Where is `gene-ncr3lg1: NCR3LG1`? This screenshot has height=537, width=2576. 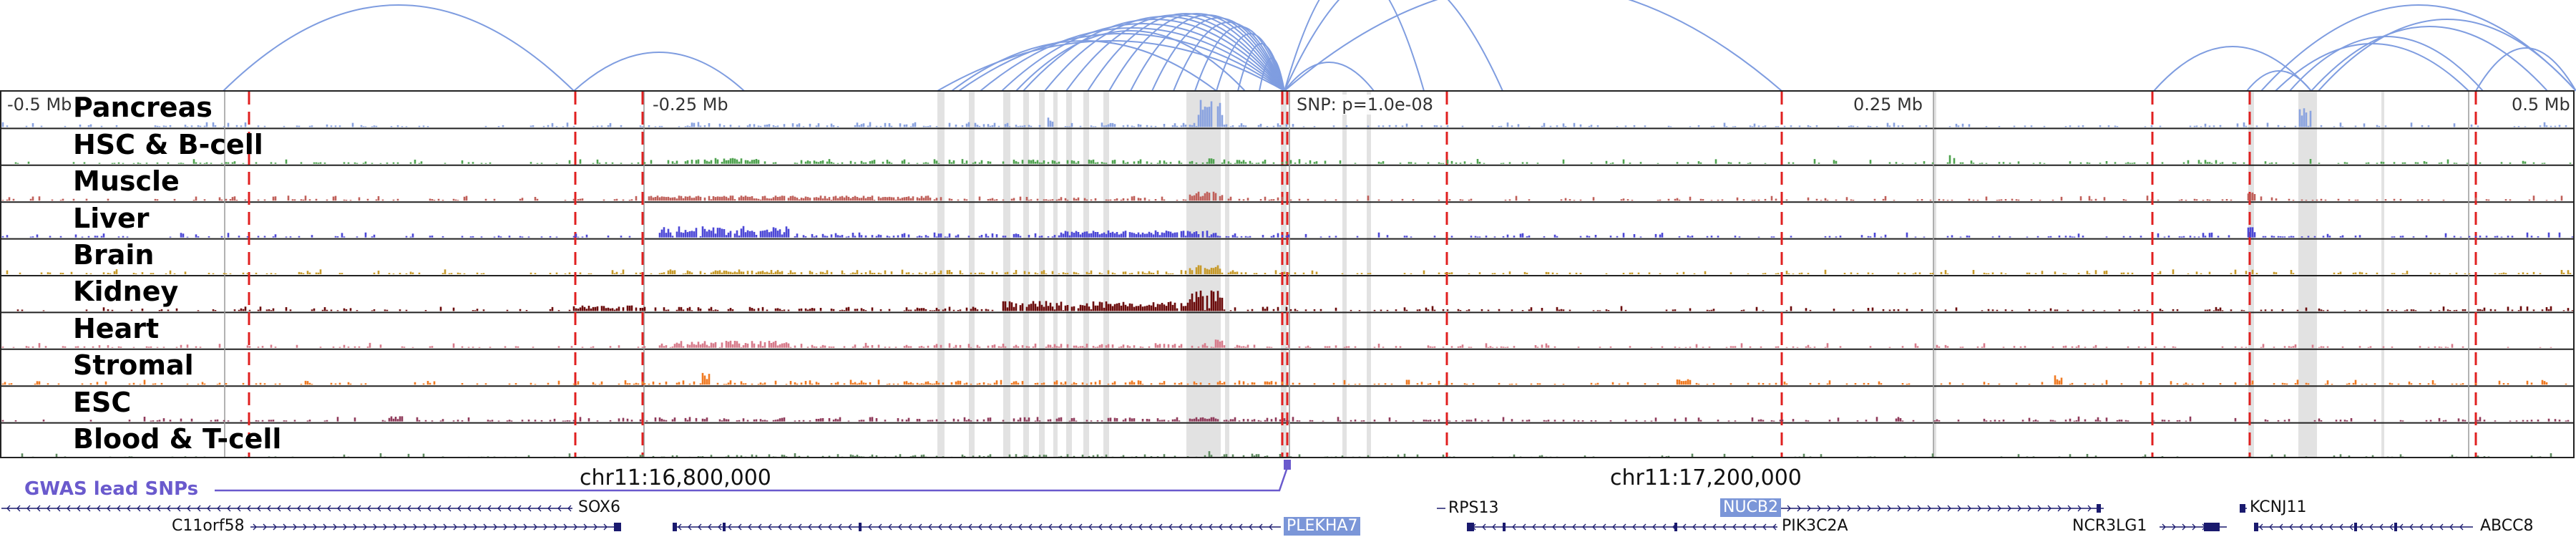 gene-ncr3lg1: NCR3LG1 is located at coordinates (2109, 526).